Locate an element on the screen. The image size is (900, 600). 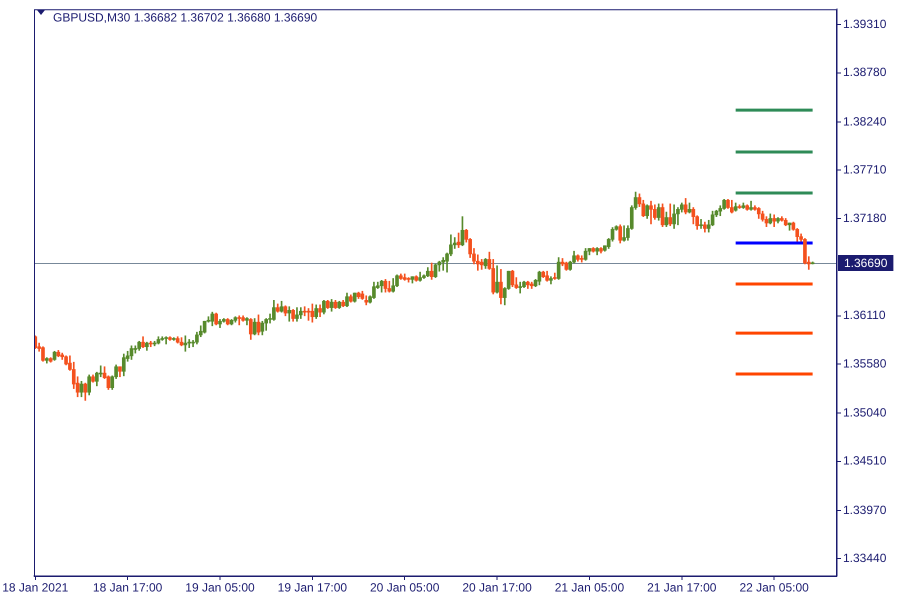
y-tick-label: 1.39310 is located at coordinates (865, 23).